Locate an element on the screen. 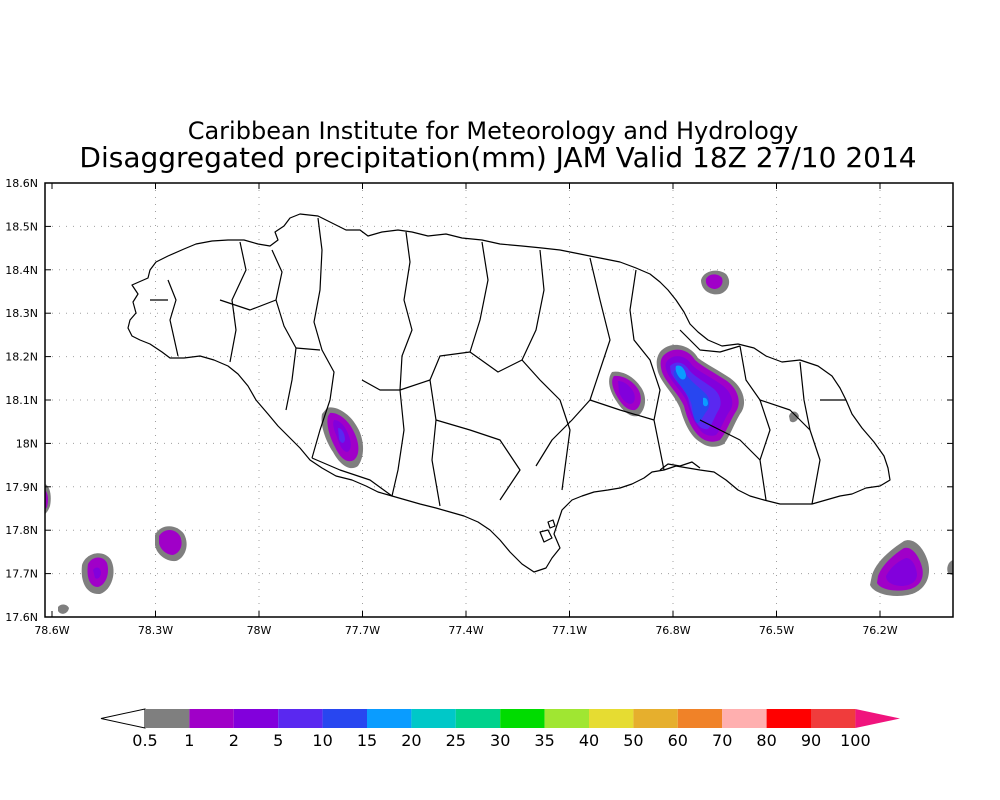 The height and width of the screenshot is (800, 1000). colorbar-label: 25 is located at coordinates (456, 740).